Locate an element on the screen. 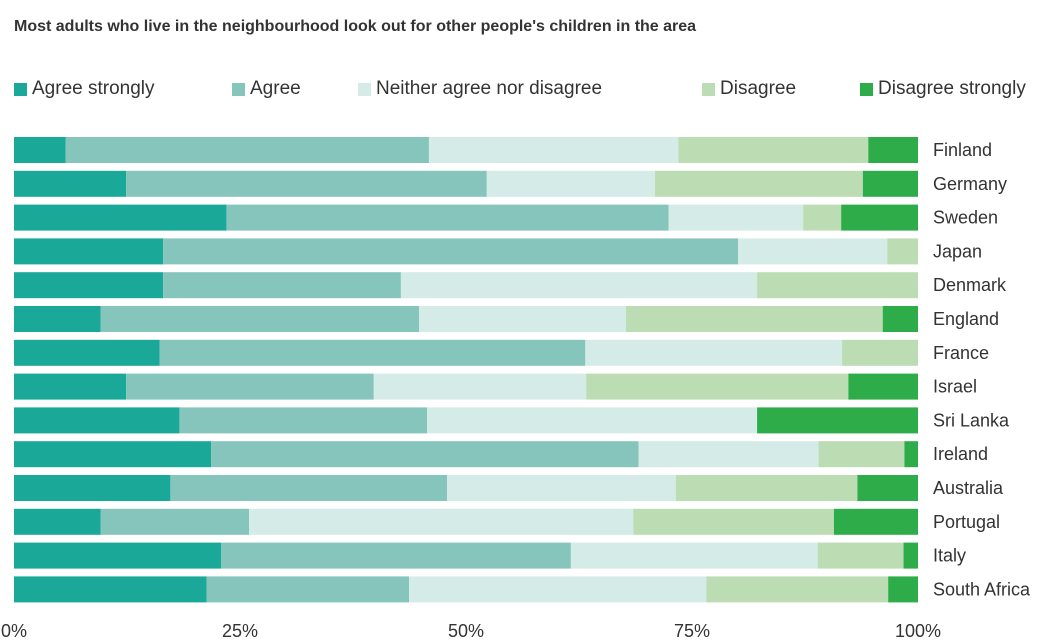  legend-label: Neither agree nor disagree is located at coordinates (489, 88).